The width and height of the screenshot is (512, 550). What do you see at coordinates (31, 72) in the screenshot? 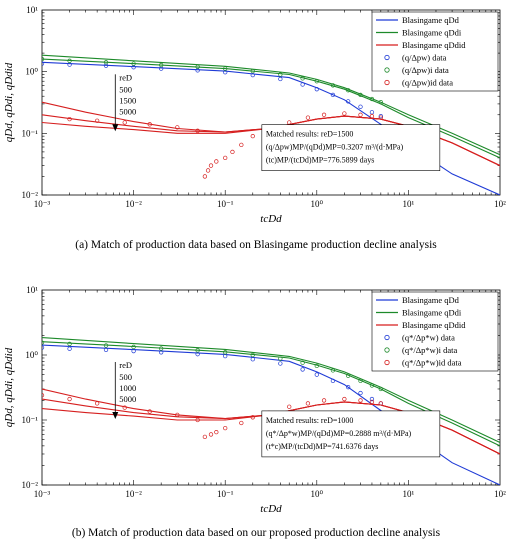
I see `y-tick-label: 10⁰` at bounding box center [31, 72].